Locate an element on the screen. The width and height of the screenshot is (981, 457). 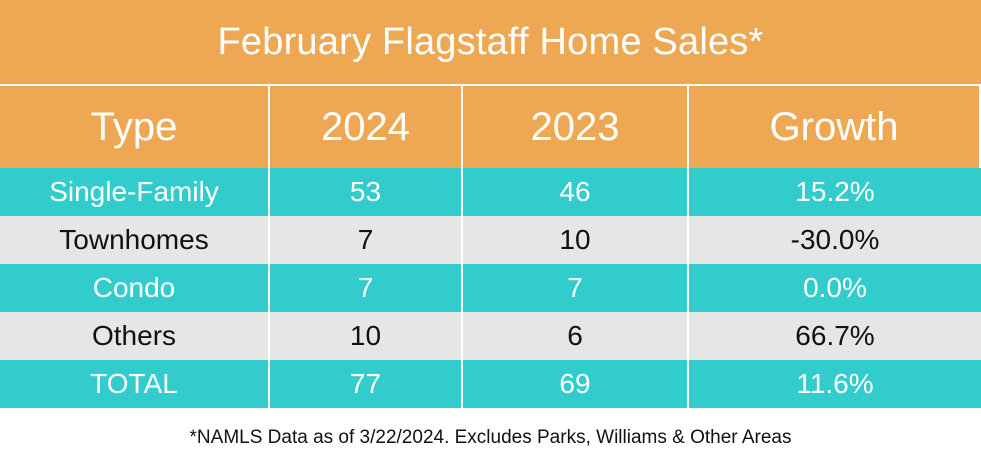
row-others-2024: 10 is located at coordinates (366, 336).